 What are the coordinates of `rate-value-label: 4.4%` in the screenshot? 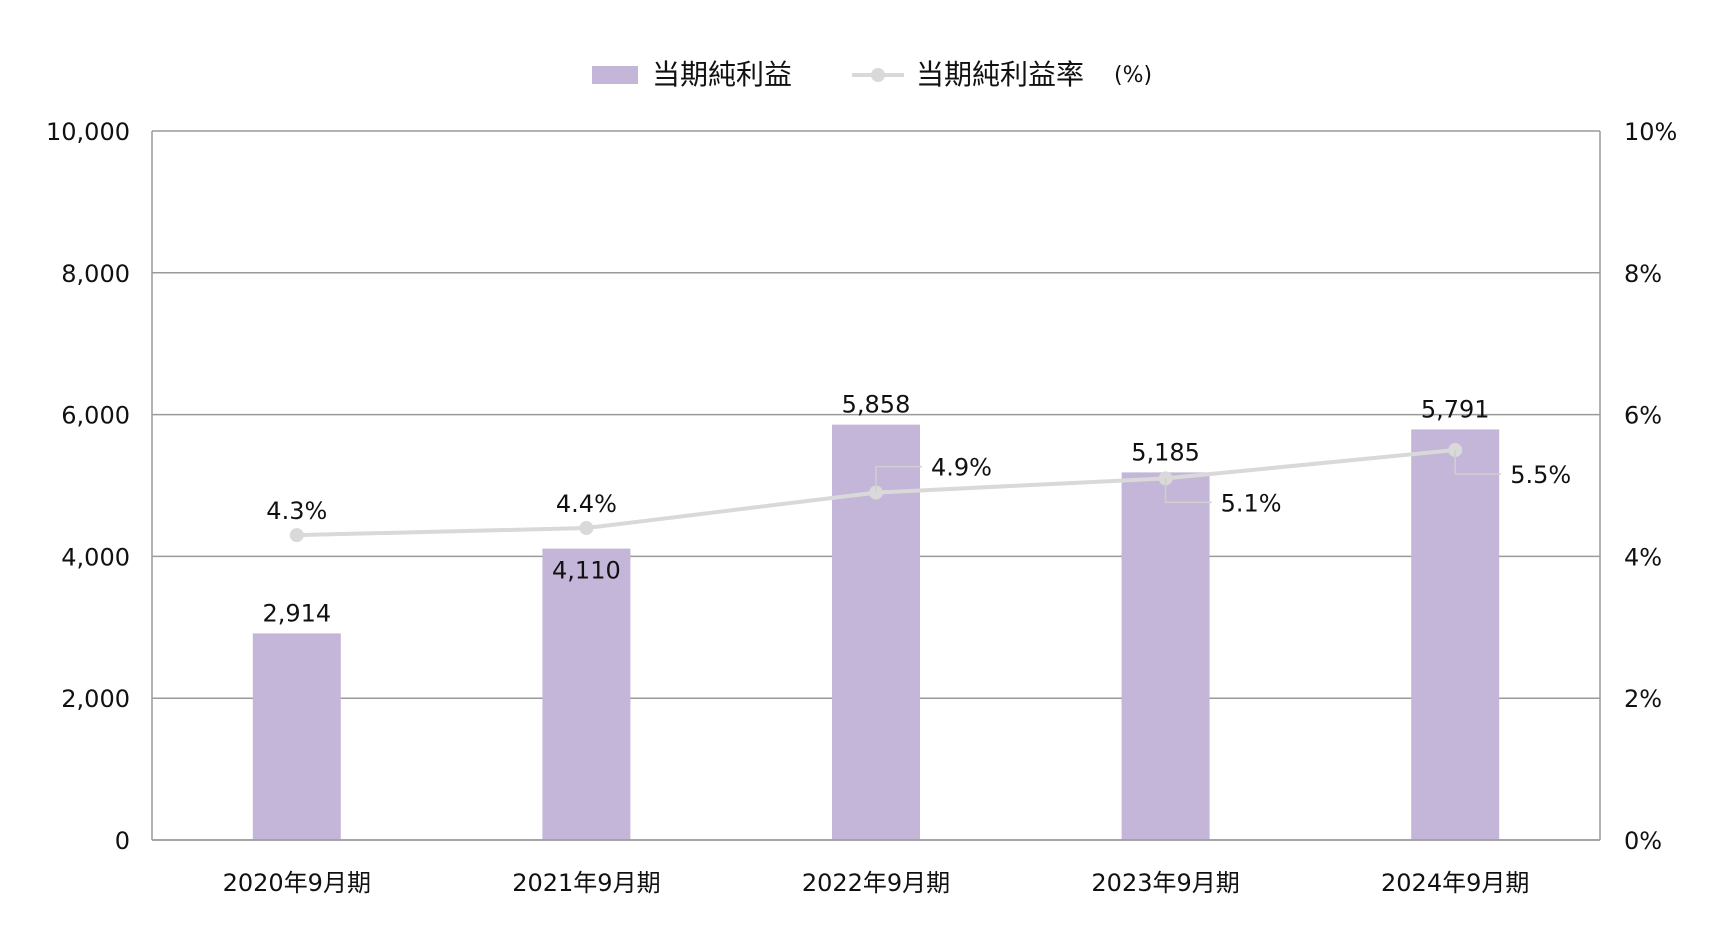 It's located at (586, 504).